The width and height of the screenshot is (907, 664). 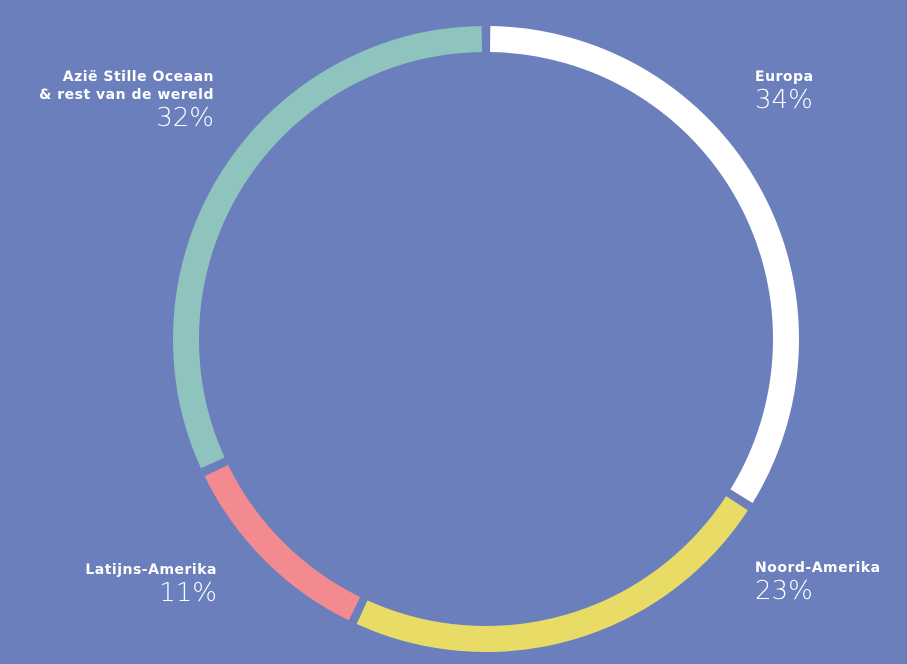 What do you see at coordinates (126, 86) in the screenshot?
I see `category-name: Azië Stille Oceaan & rest van de wereld` at bounding box center [126, 86].